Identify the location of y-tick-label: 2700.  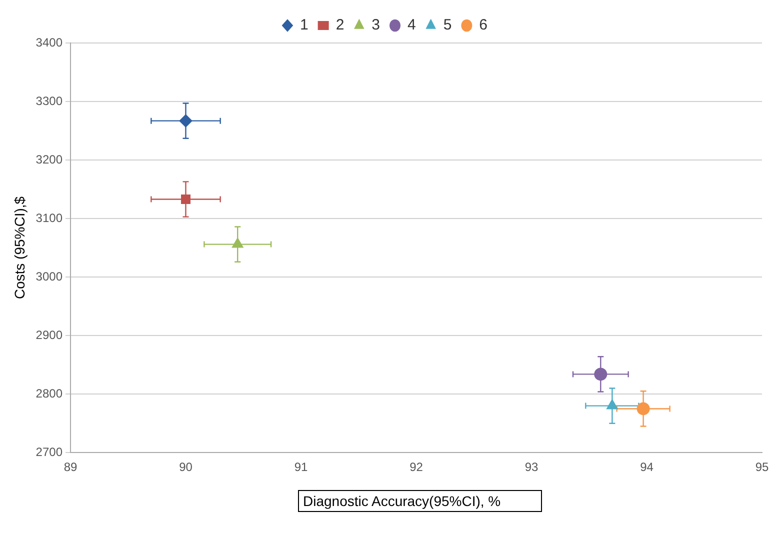
(49, 451).